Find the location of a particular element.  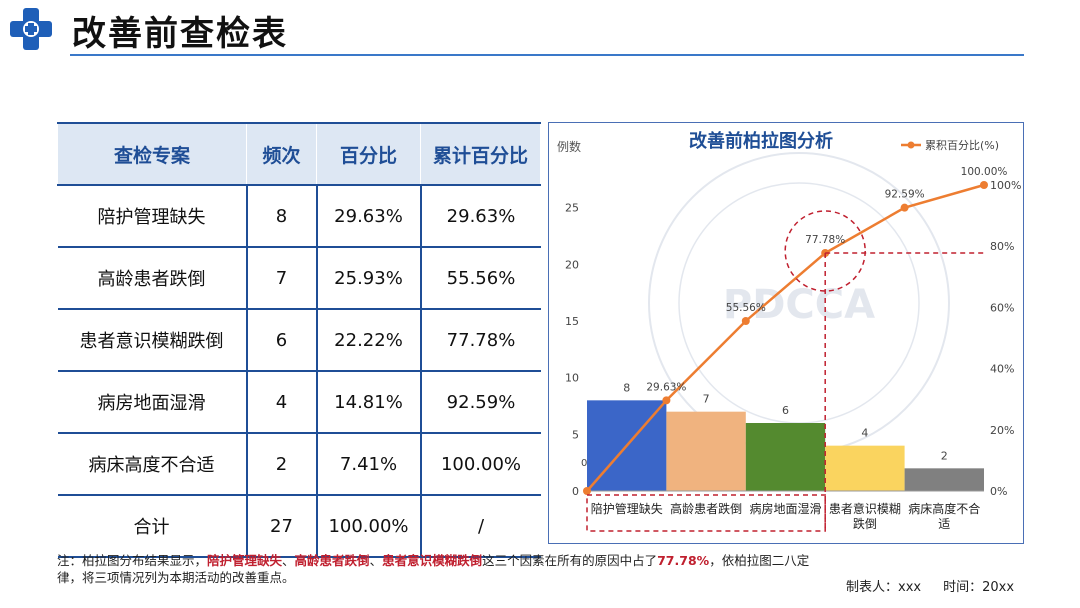

y-tick-label: 5 is located at coordinates (575, 434).